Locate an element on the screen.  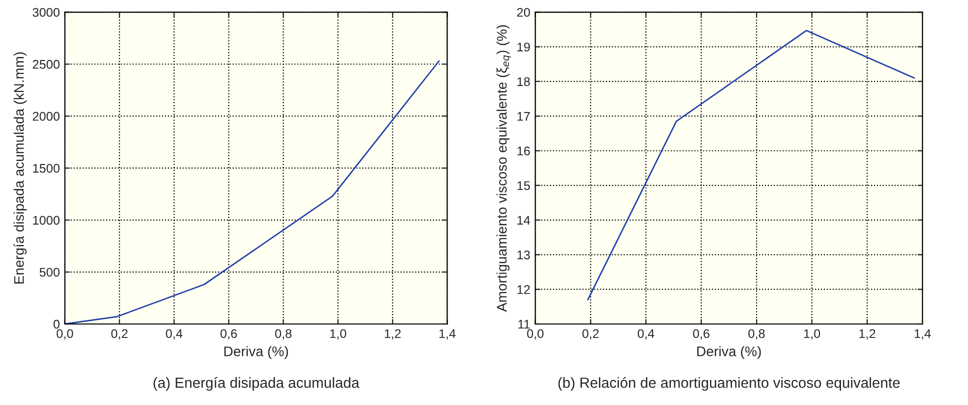
y-tick-label: 20 is located at coordinates (523, 12).